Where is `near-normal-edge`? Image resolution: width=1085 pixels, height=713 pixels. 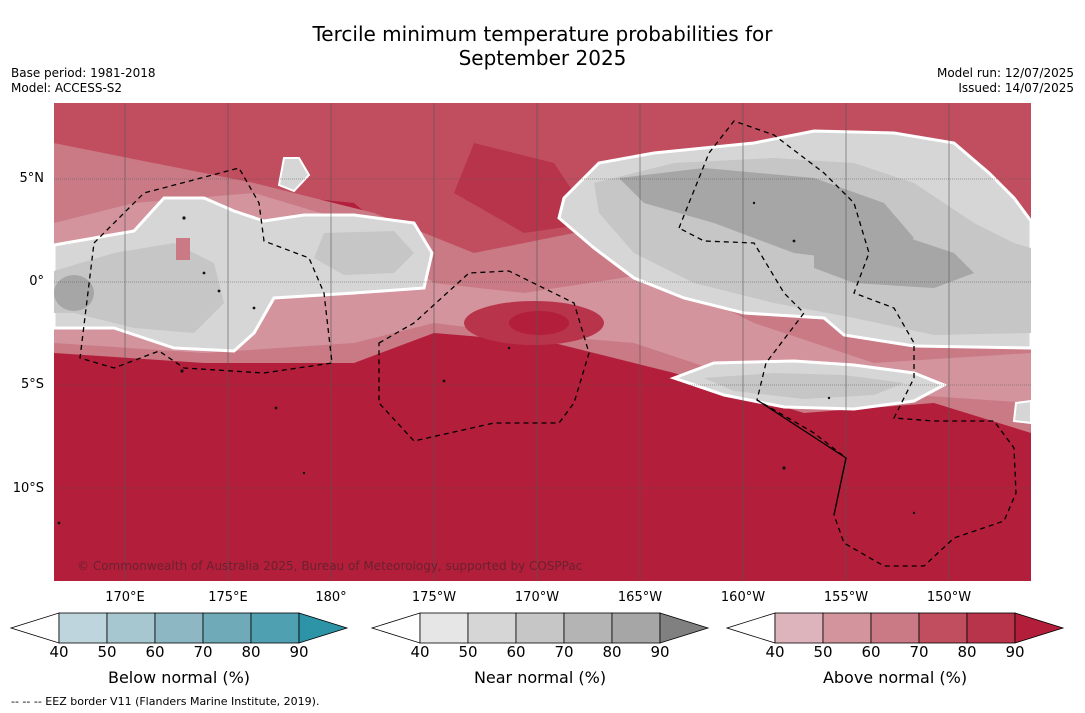 near-normal-edge is located at coordinates (1021, 412).